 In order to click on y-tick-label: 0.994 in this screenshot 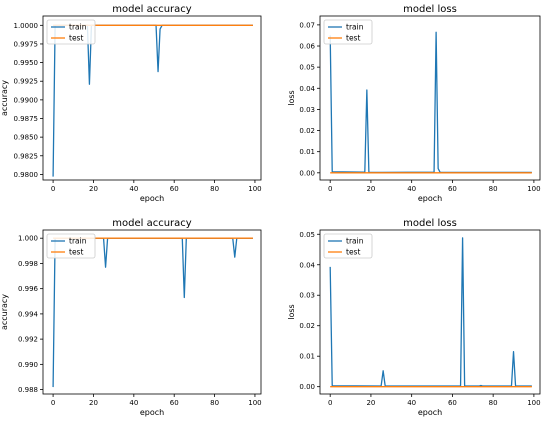, I will do `click(28, 314)`.